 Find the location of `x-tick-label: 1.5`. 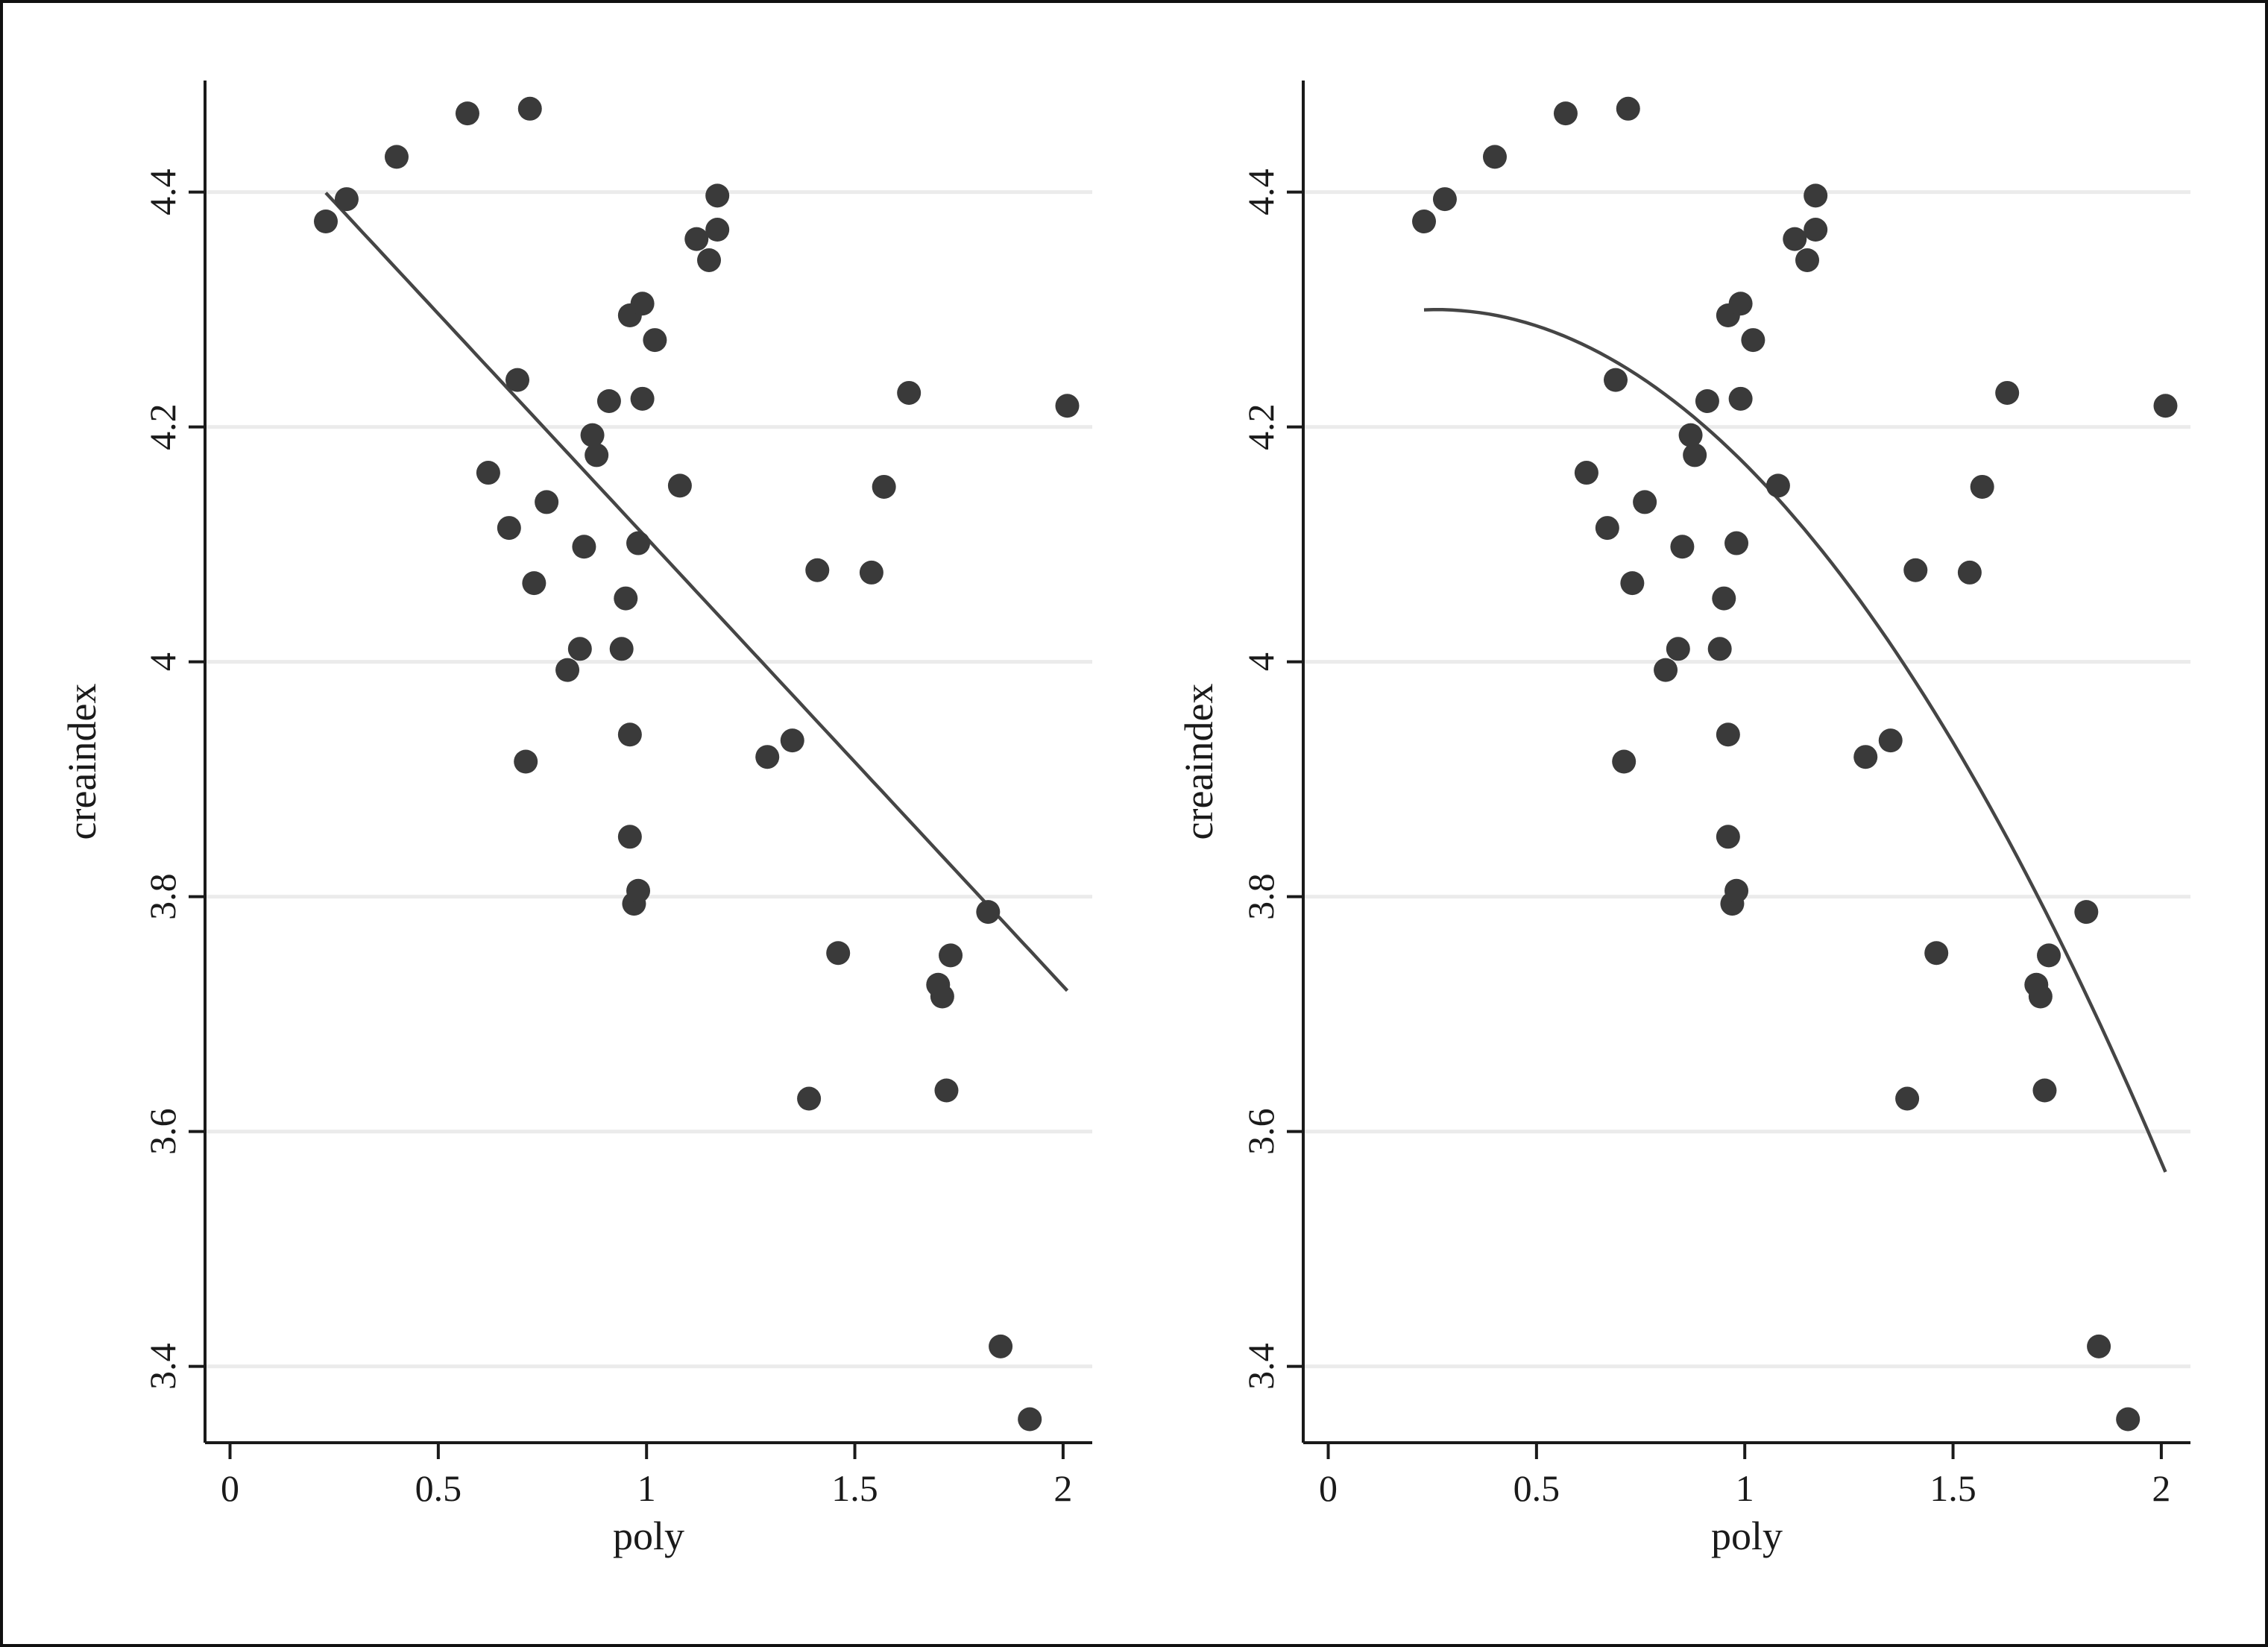

x-tick-label: 1.5 is located at coordinates (854, 1488).